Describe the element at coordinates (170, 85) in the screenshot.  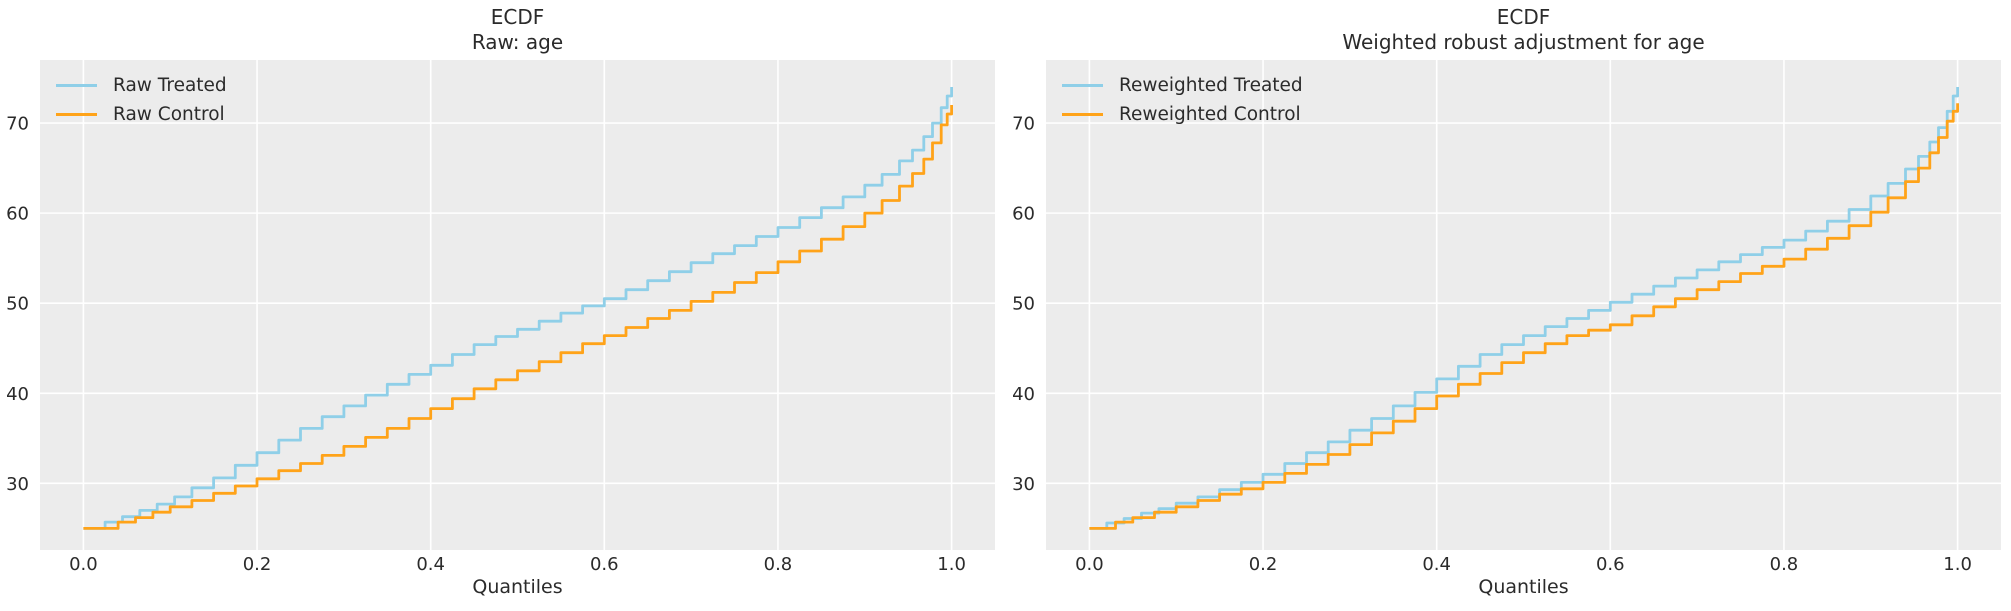
I see `legend-label-treated: Raw Treated` at that location.